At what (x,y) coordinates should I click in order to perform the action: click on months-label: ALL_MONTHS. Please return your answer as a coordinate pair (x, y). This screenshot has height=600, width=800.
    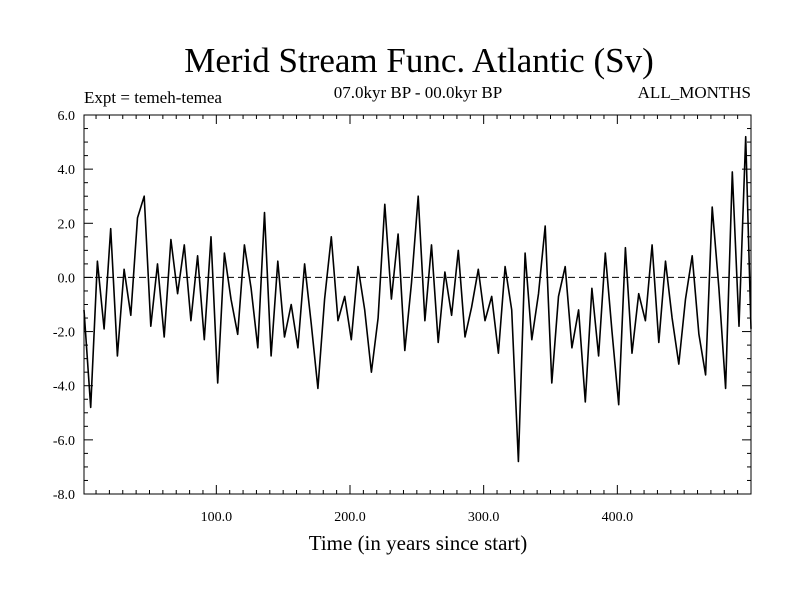
    Looking at the image, I should click on (694, 92).